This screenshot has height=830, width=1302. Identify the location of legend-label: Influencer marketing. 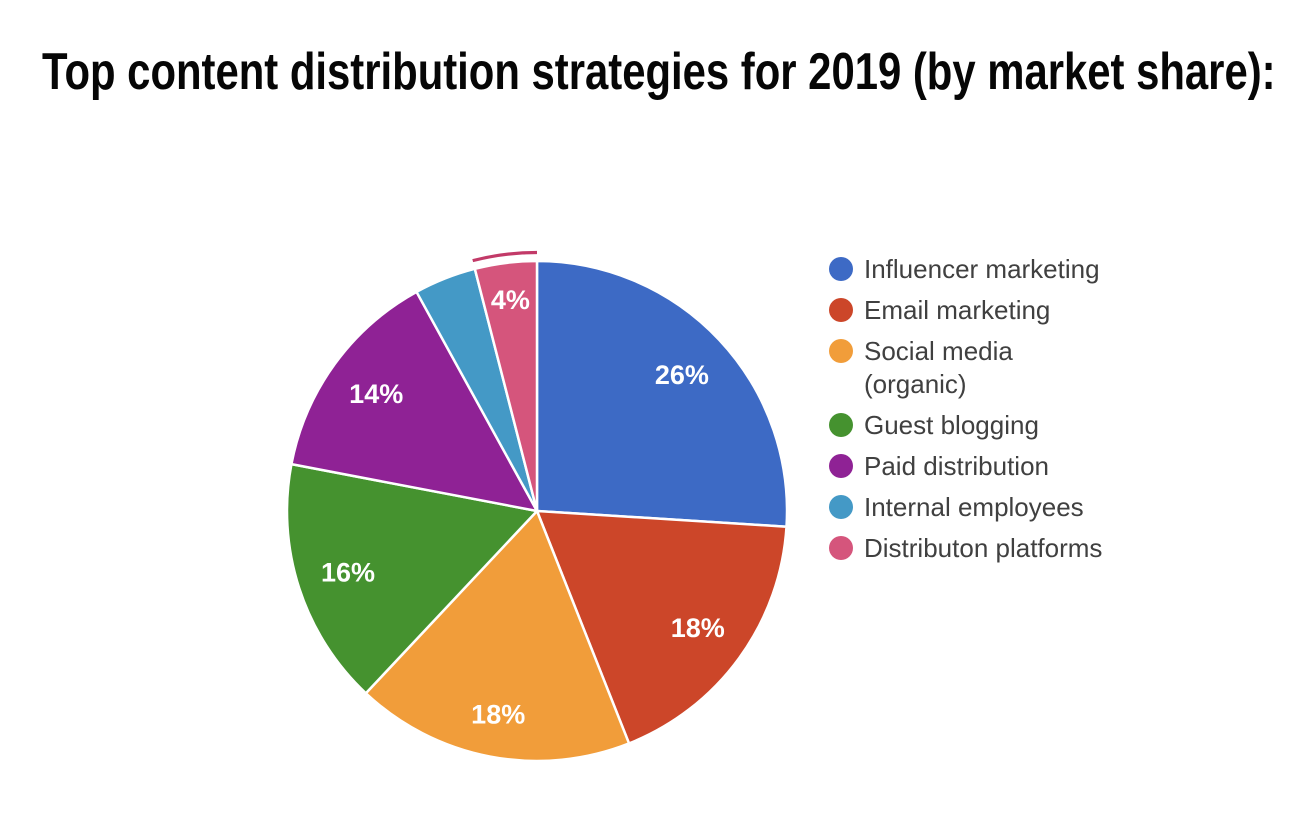
(982, 268).